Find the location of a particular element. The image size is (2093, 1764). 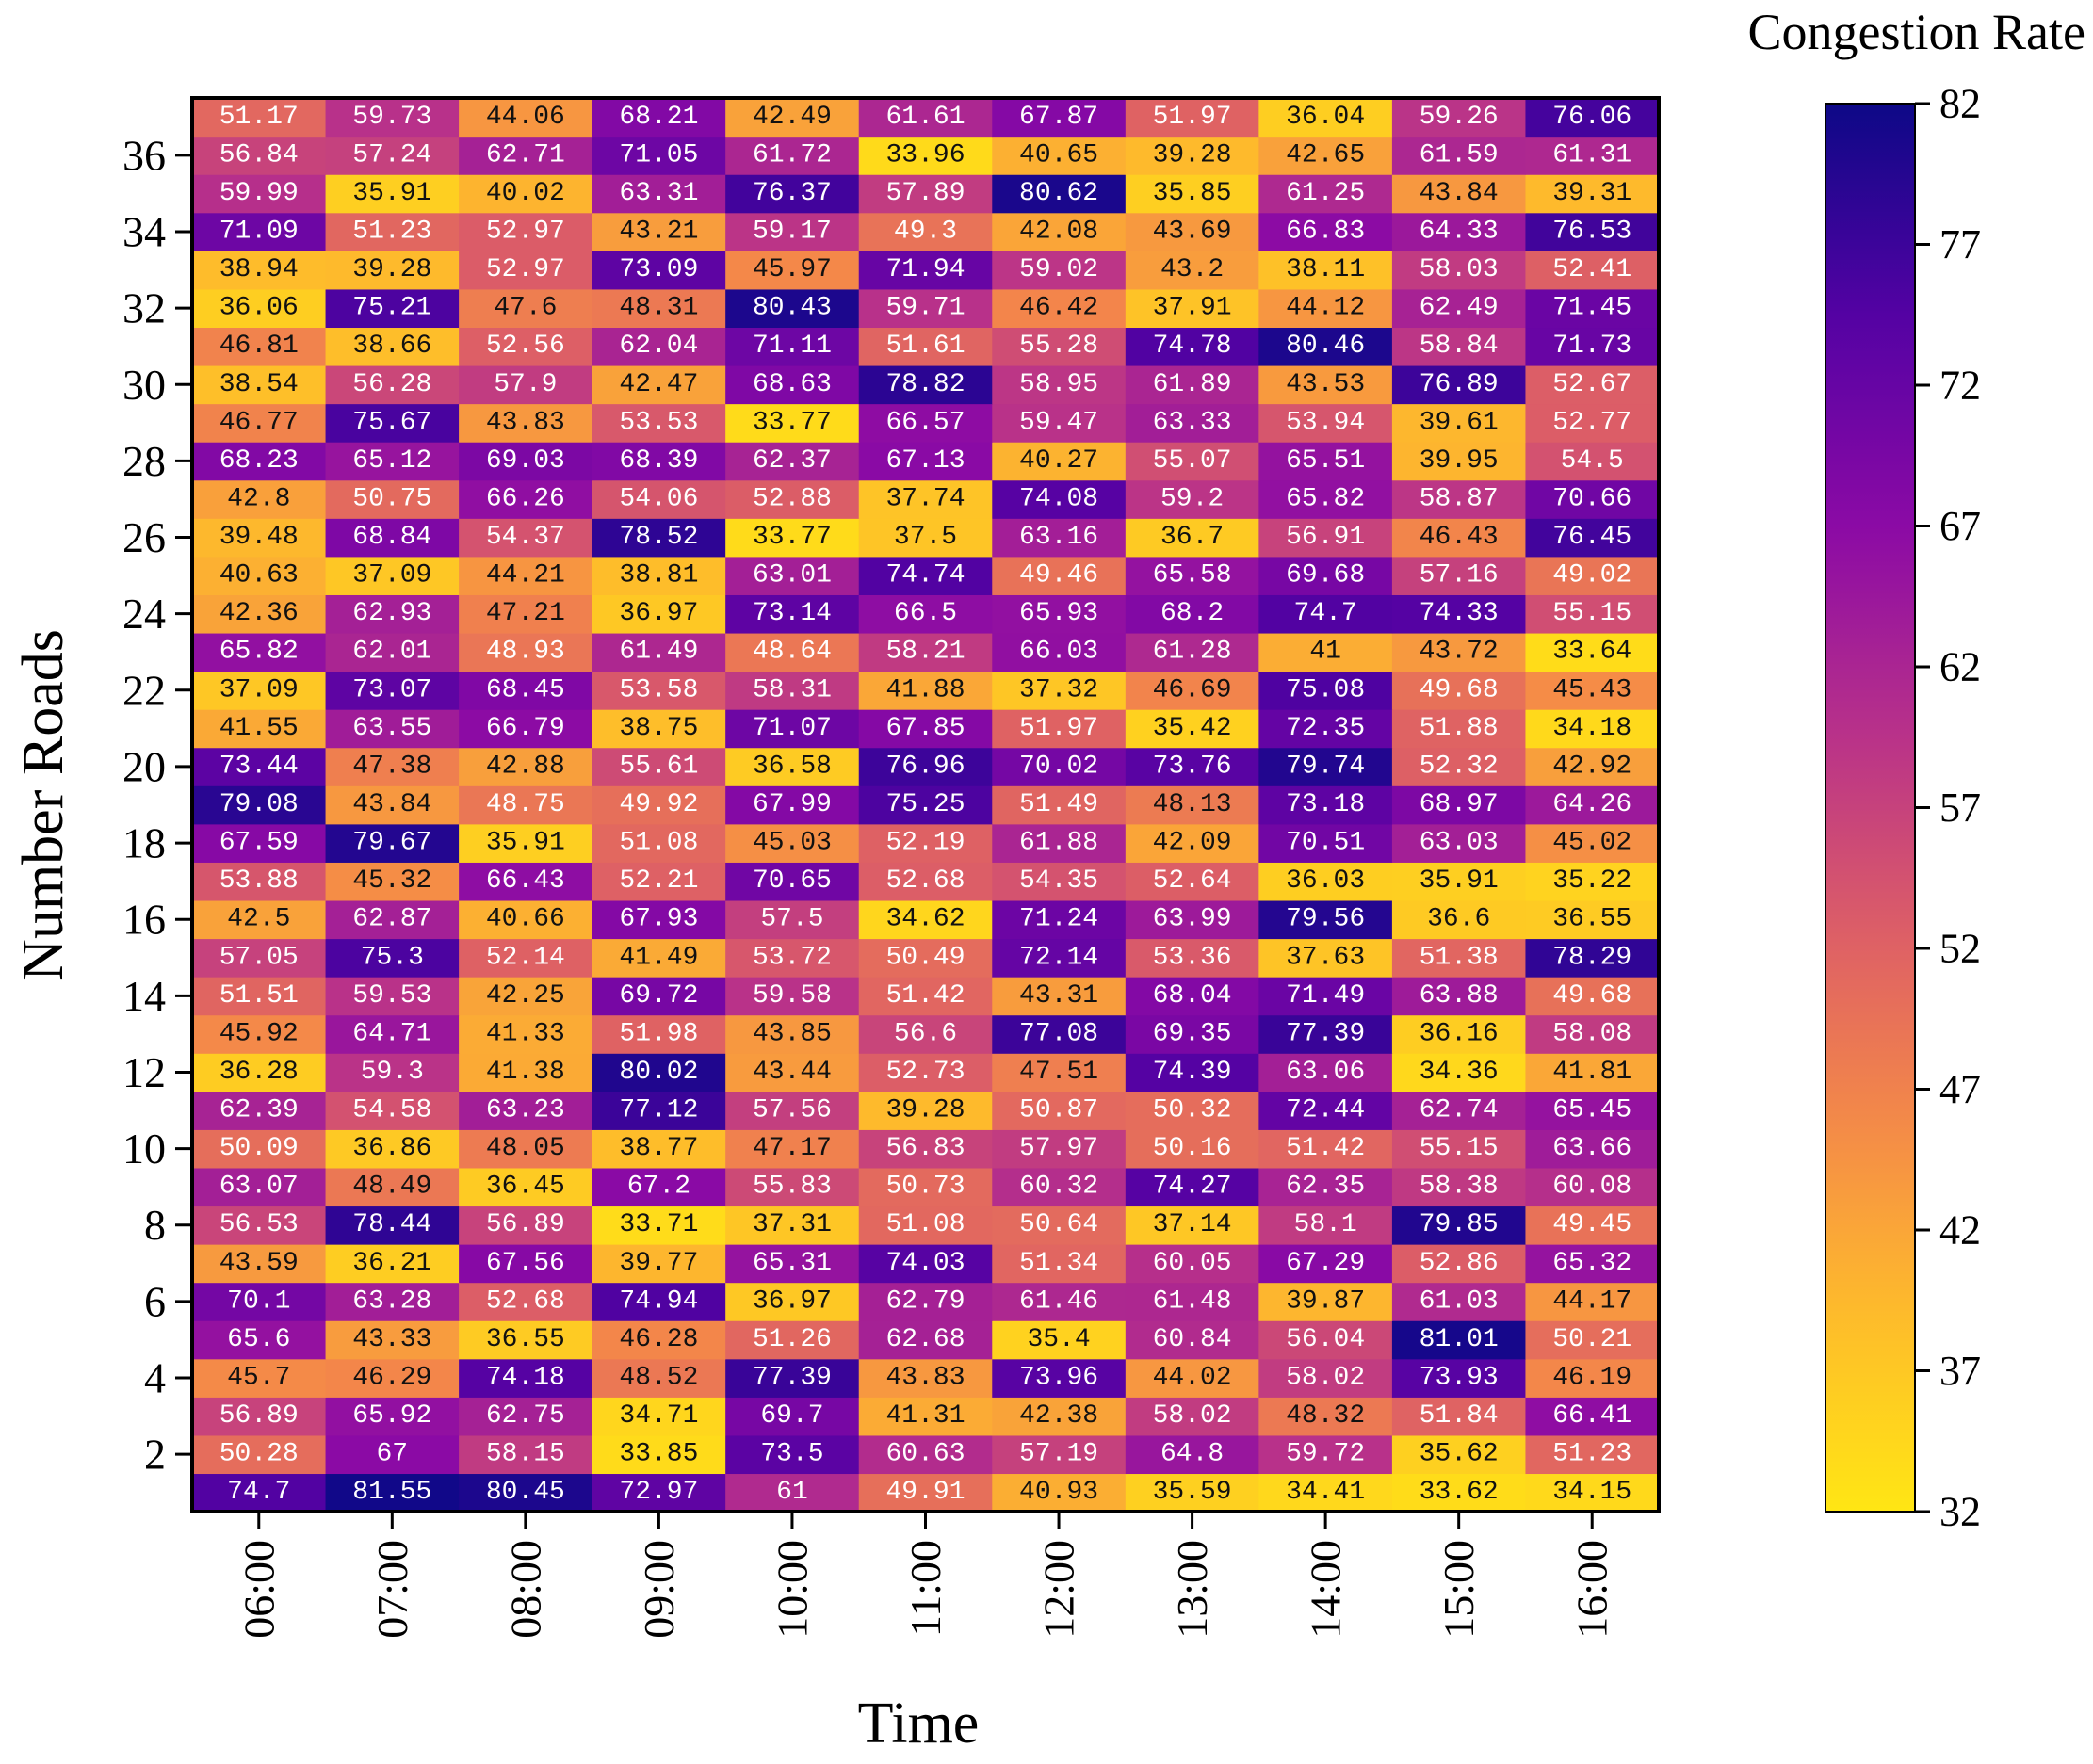

heatmap-cell-label: 36.16 is located at coordinates (1460, 1033).